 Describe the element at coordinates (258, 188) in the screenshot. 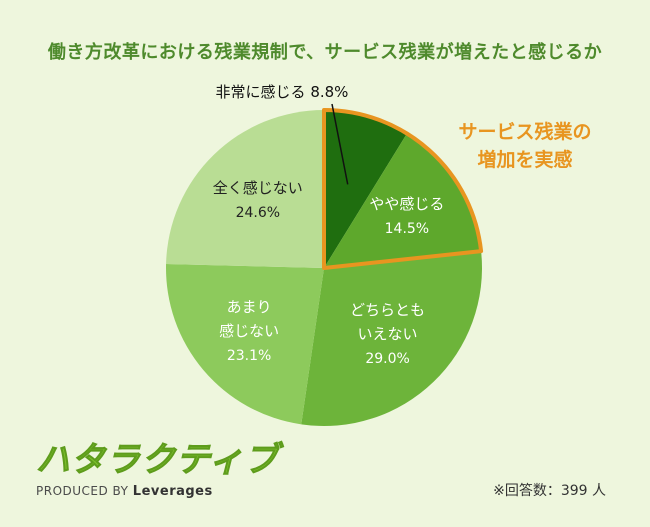

I see `slice-label-4: 全く感じない` at that location.